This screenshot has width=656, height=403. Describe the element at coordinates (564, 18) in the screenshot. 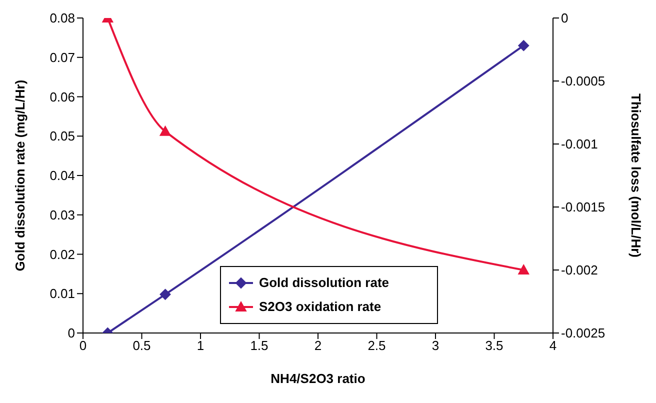

I see `y2-tick-label: 0` at that location.